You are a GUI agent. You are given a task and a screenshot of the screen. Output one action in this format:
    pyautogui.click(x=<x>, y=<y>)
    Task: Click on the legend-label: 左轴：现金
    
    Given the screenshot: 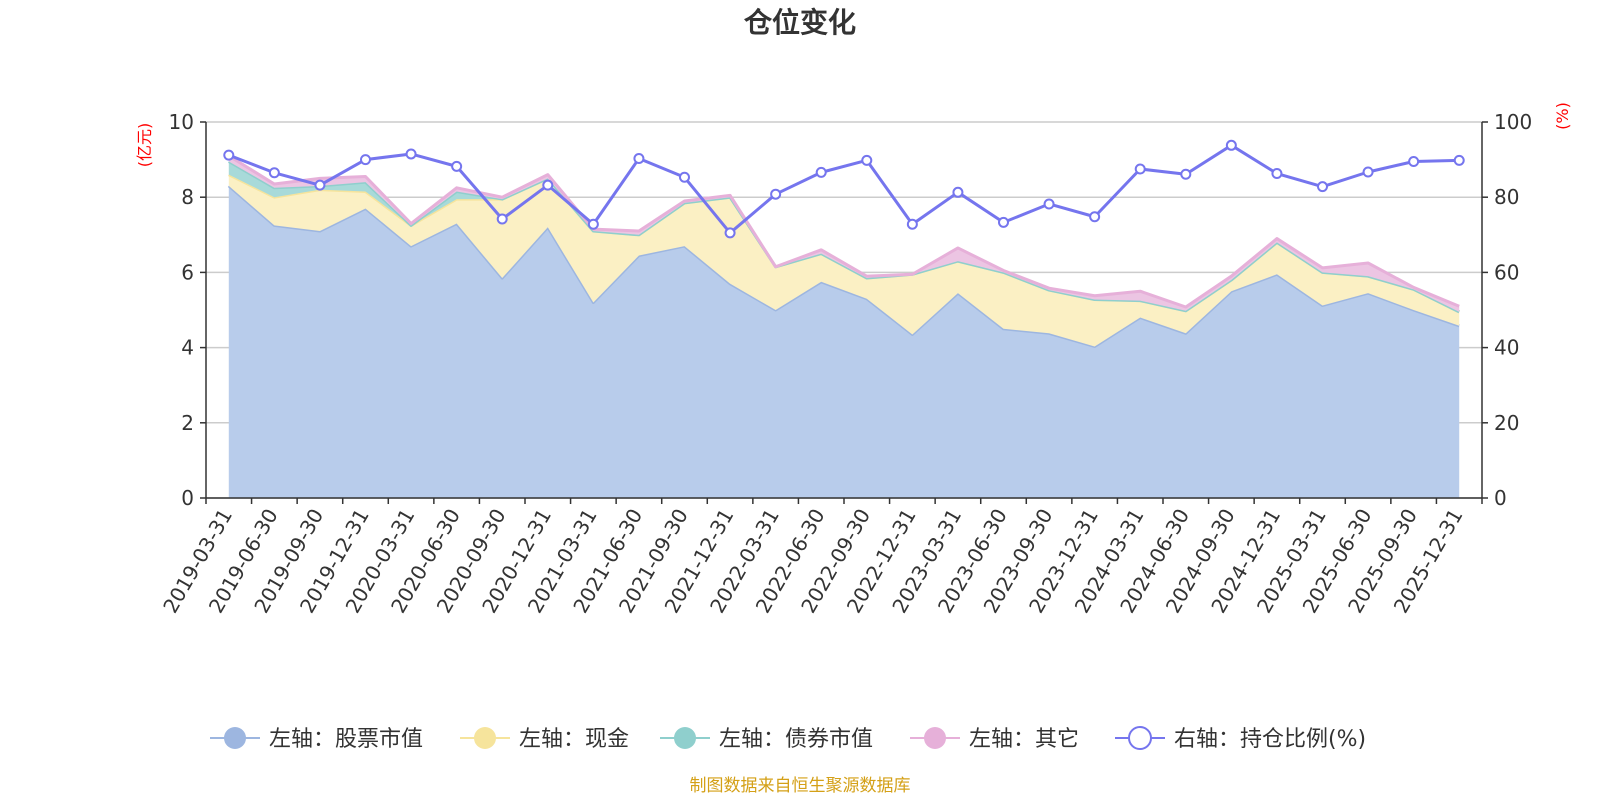 What is the action you would take?
    pyautogui.click(x=574, y=739)
    